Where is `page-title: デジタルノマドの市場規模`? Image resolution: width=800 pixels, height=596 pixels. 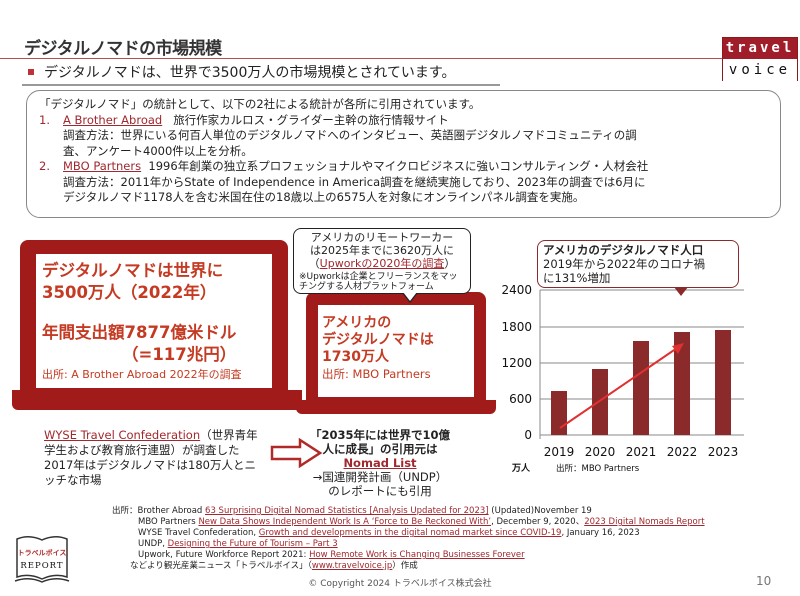
page-title: デジタルノマドの市場規模 is located at coordinates (123, 49).